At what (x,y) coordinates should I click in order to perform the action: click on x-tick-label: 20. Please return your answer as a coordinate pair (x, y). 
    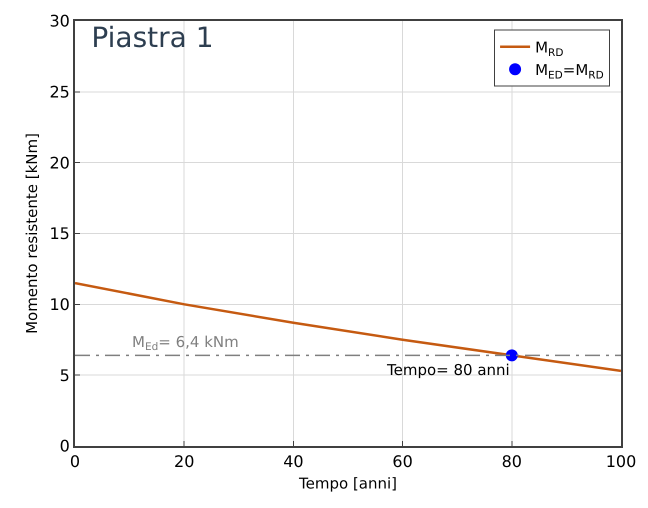
    Looking at the image, I should click on (184, 462).